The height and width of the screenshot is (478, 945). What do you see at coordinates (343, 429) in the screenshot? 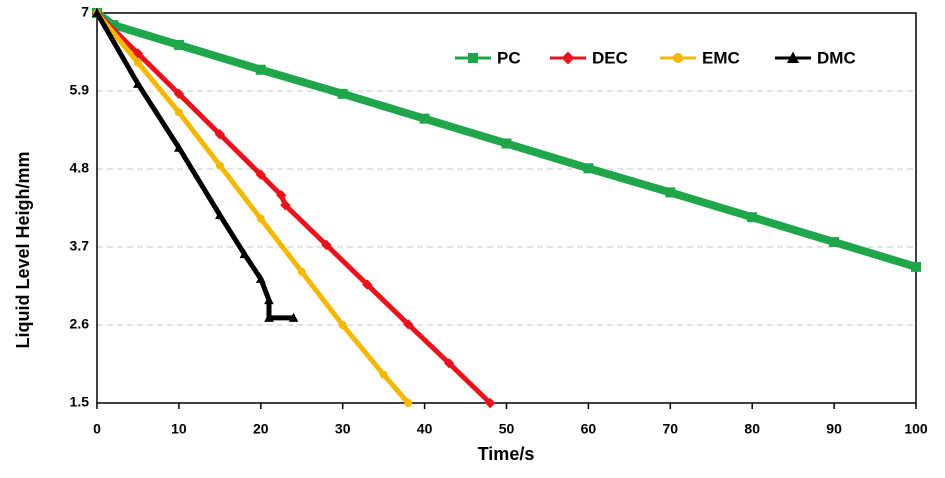
I see `x-tick-label: 30` at bounding box center [343, 429].